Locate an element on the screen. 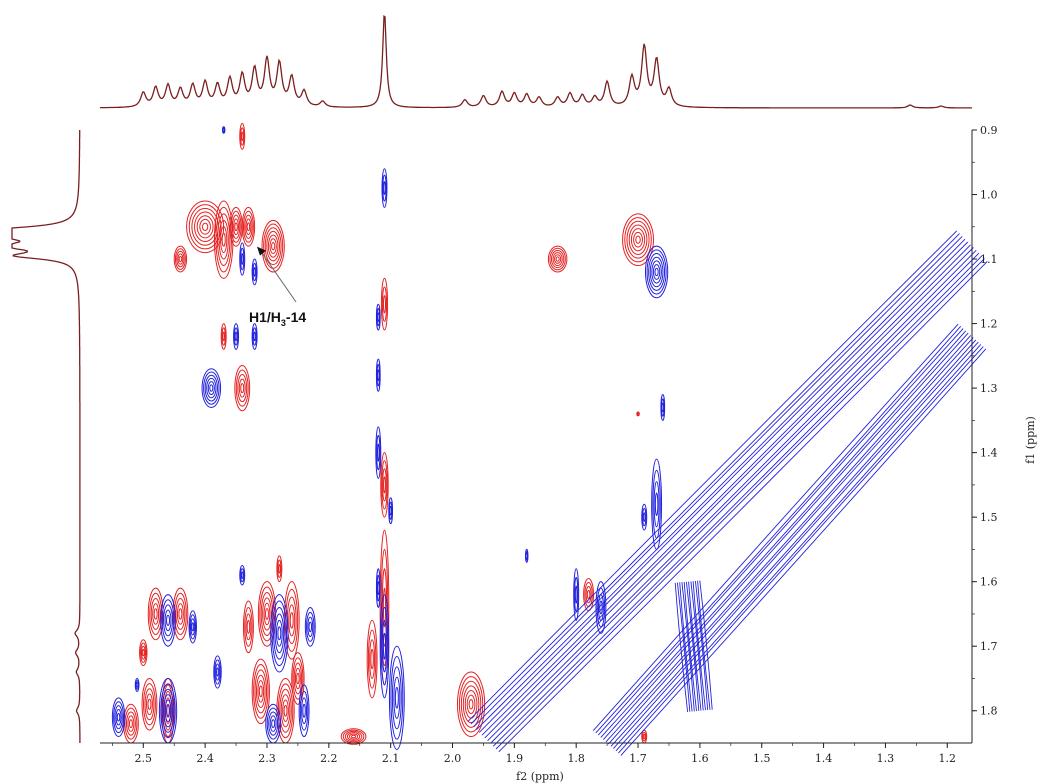 This screenshot has width=1045, height=784. y-axis-title: f1 (ppm) is located at coordinates (1030, 440).